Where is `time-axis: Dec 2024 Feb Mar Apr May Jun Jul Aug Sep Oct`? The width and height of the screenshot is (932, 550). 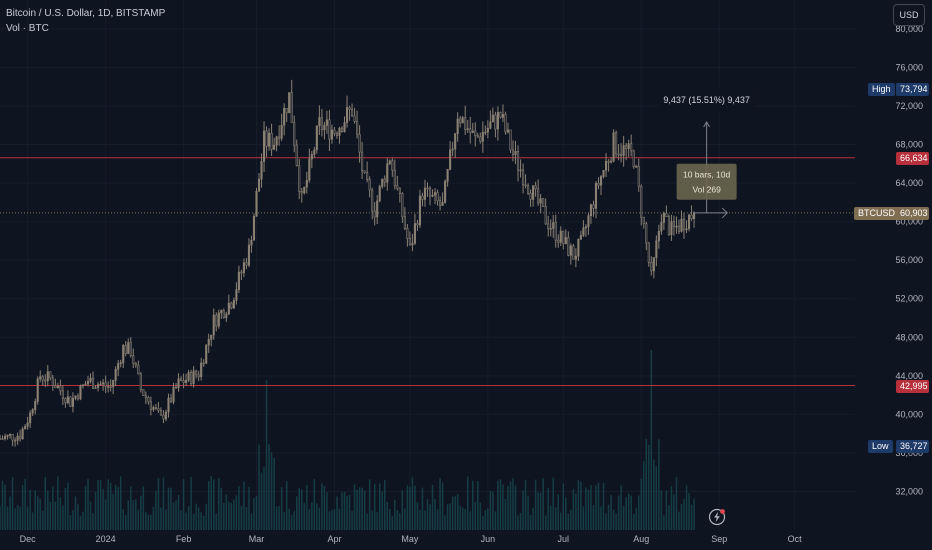 time-axis: Dec 2024 Feb Mar Apr May Jun Jul Aug Sep Oct is located at coordinates (411, 539).